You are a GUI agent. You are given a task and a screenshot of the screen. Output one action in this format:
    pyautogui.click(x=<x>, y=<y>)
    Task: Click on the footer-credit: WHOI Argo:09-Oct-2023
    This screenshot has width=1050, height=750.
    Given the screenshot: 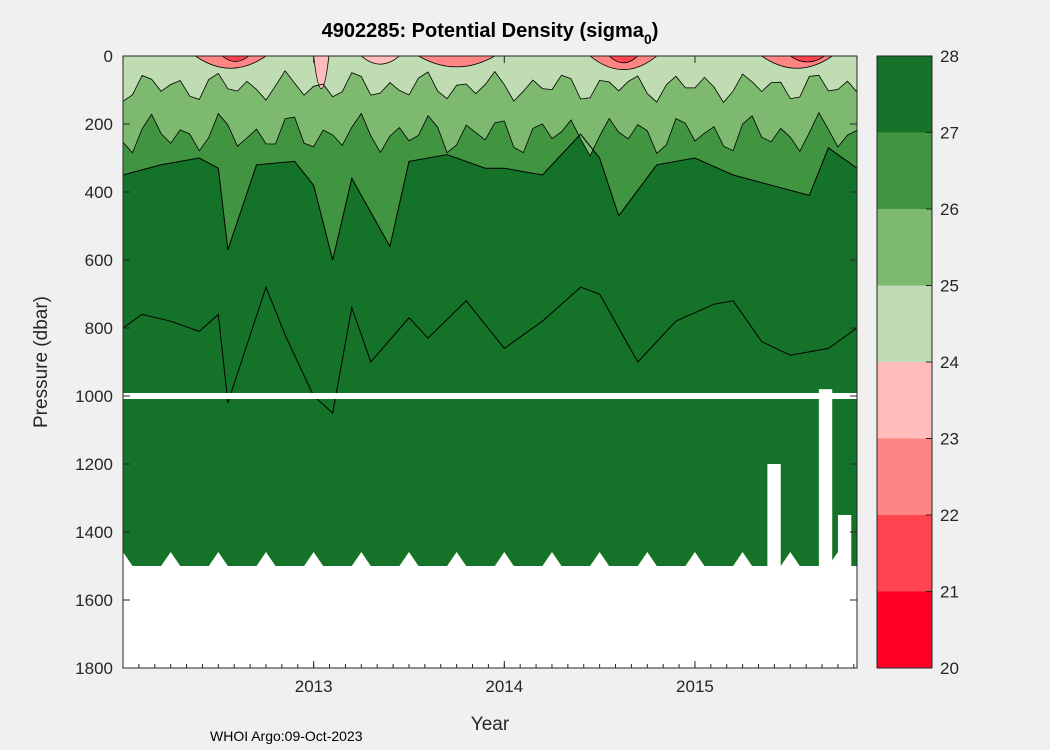 What is the action you would take?
    pyautogui.click(x=286, y=736)
    